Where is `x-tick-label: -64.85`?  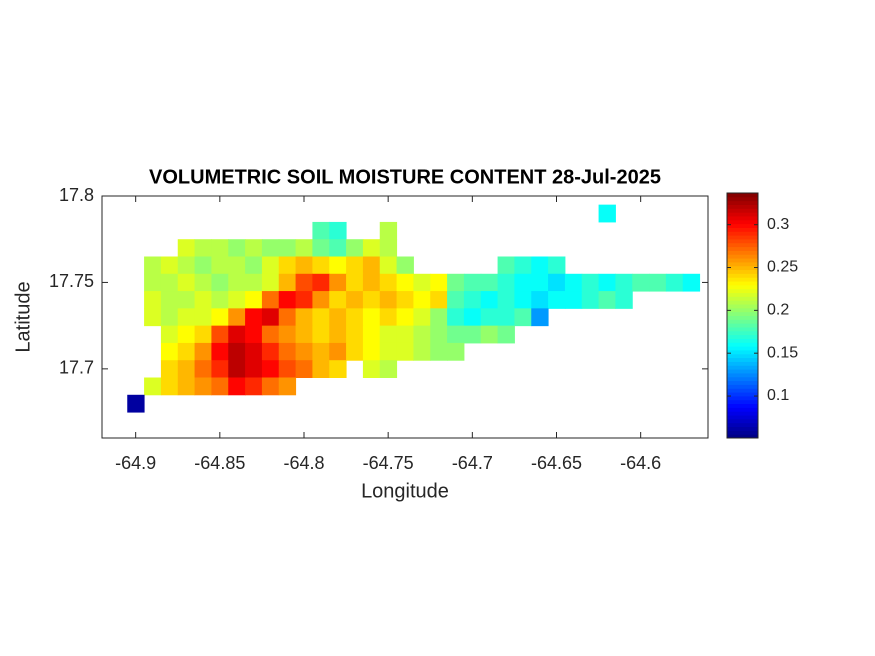 x-tick-label: -64.85 is located at coordinates (219, 463).